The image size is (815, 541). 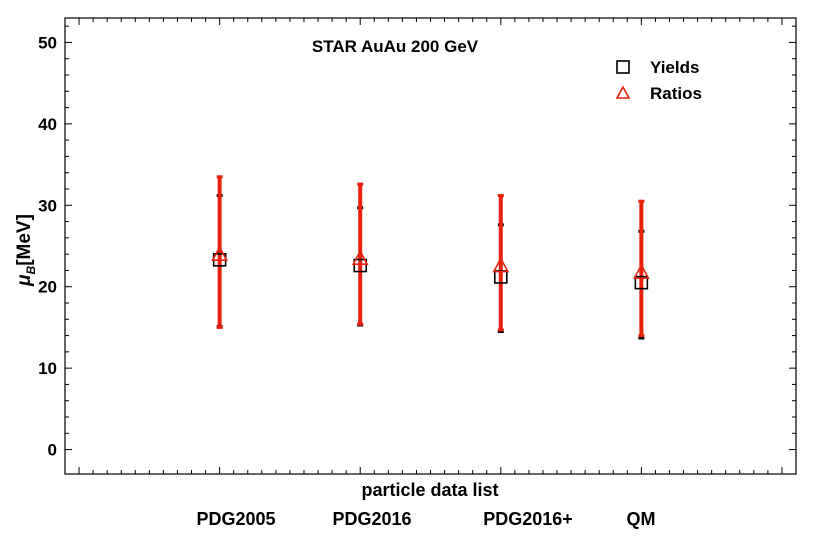 I want to click on legend: Yields Ratios, so click(x=658, y=80).